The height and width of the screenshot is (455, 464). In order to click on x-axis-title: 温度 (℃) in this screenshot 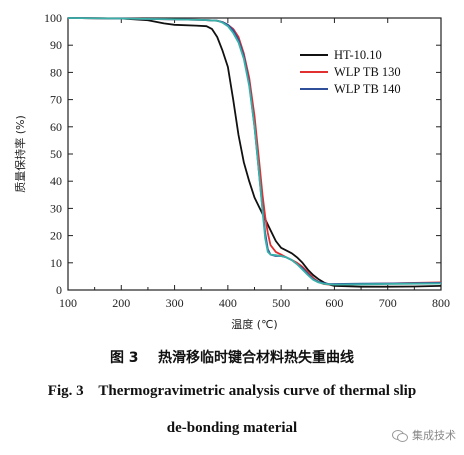, I will do `click(254, 324)`.